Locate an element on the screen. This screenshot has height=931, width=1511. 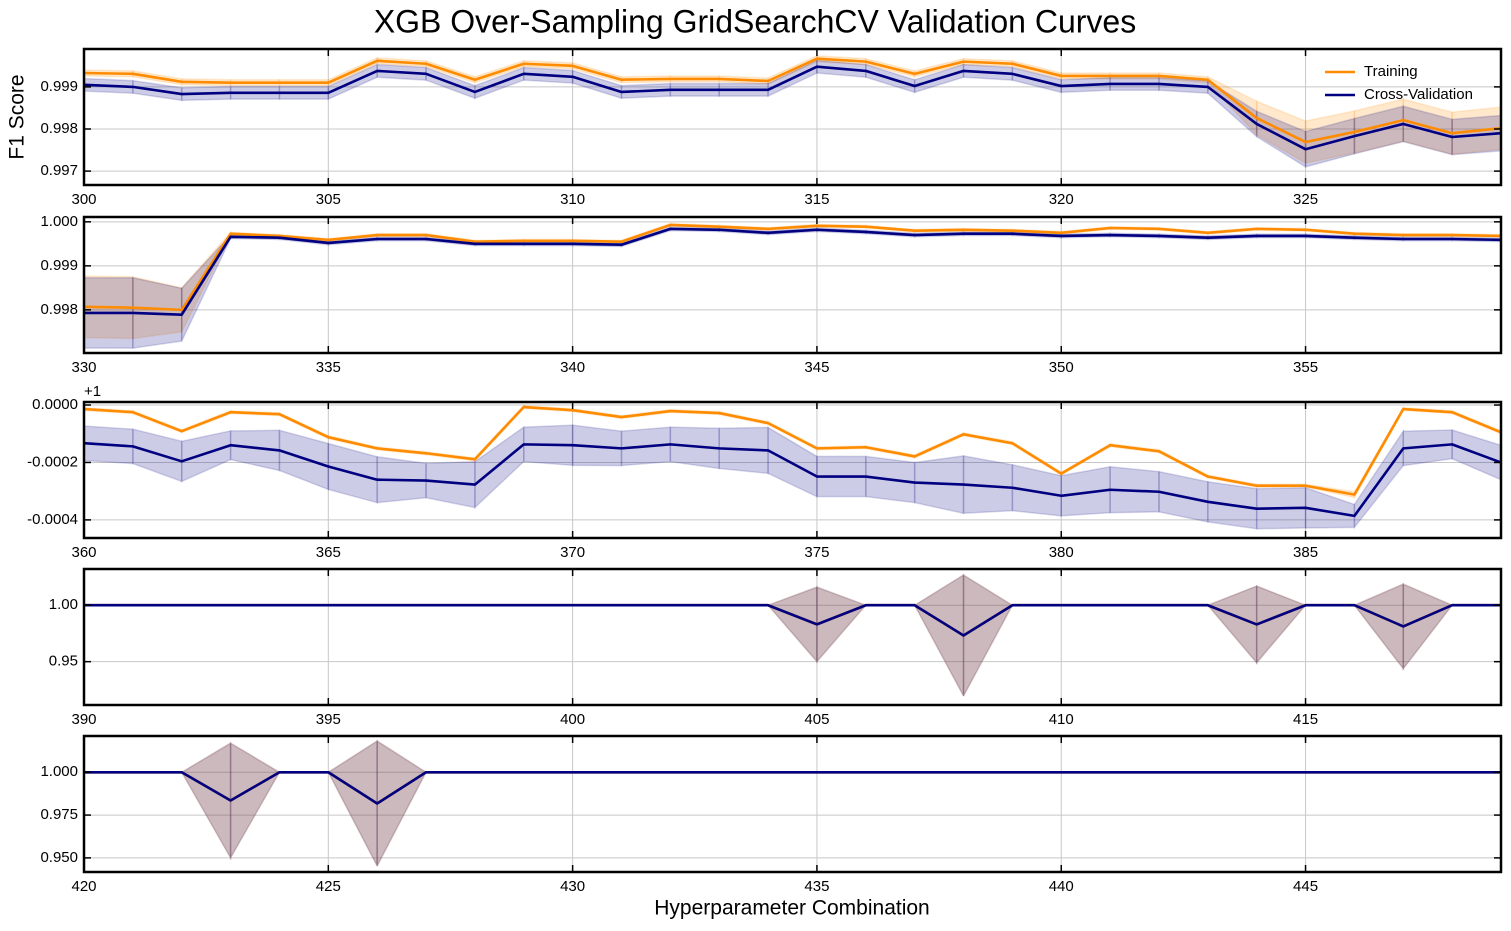
x-tick-label: 315 is located at coordinates (816, 199).